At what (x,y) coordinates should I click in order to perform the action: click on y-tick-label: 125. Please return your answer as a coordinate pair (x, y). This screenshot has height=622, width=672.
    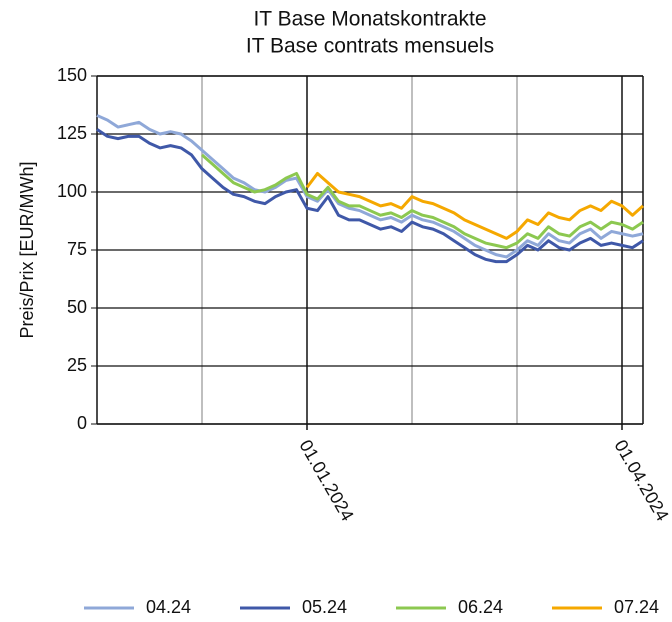
    Looking at the image, I should click on (72, 133).